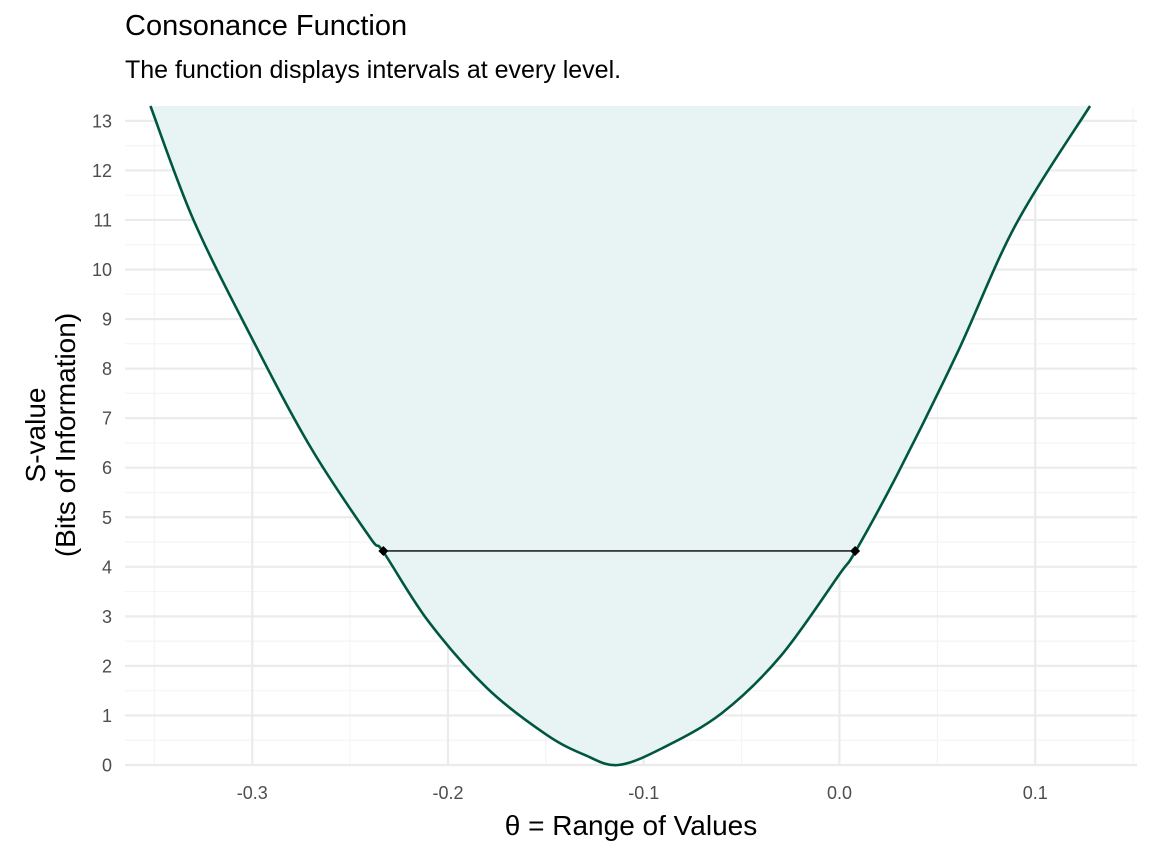  I want to click on x-tick-label: 0.1, so click(1035, 793).